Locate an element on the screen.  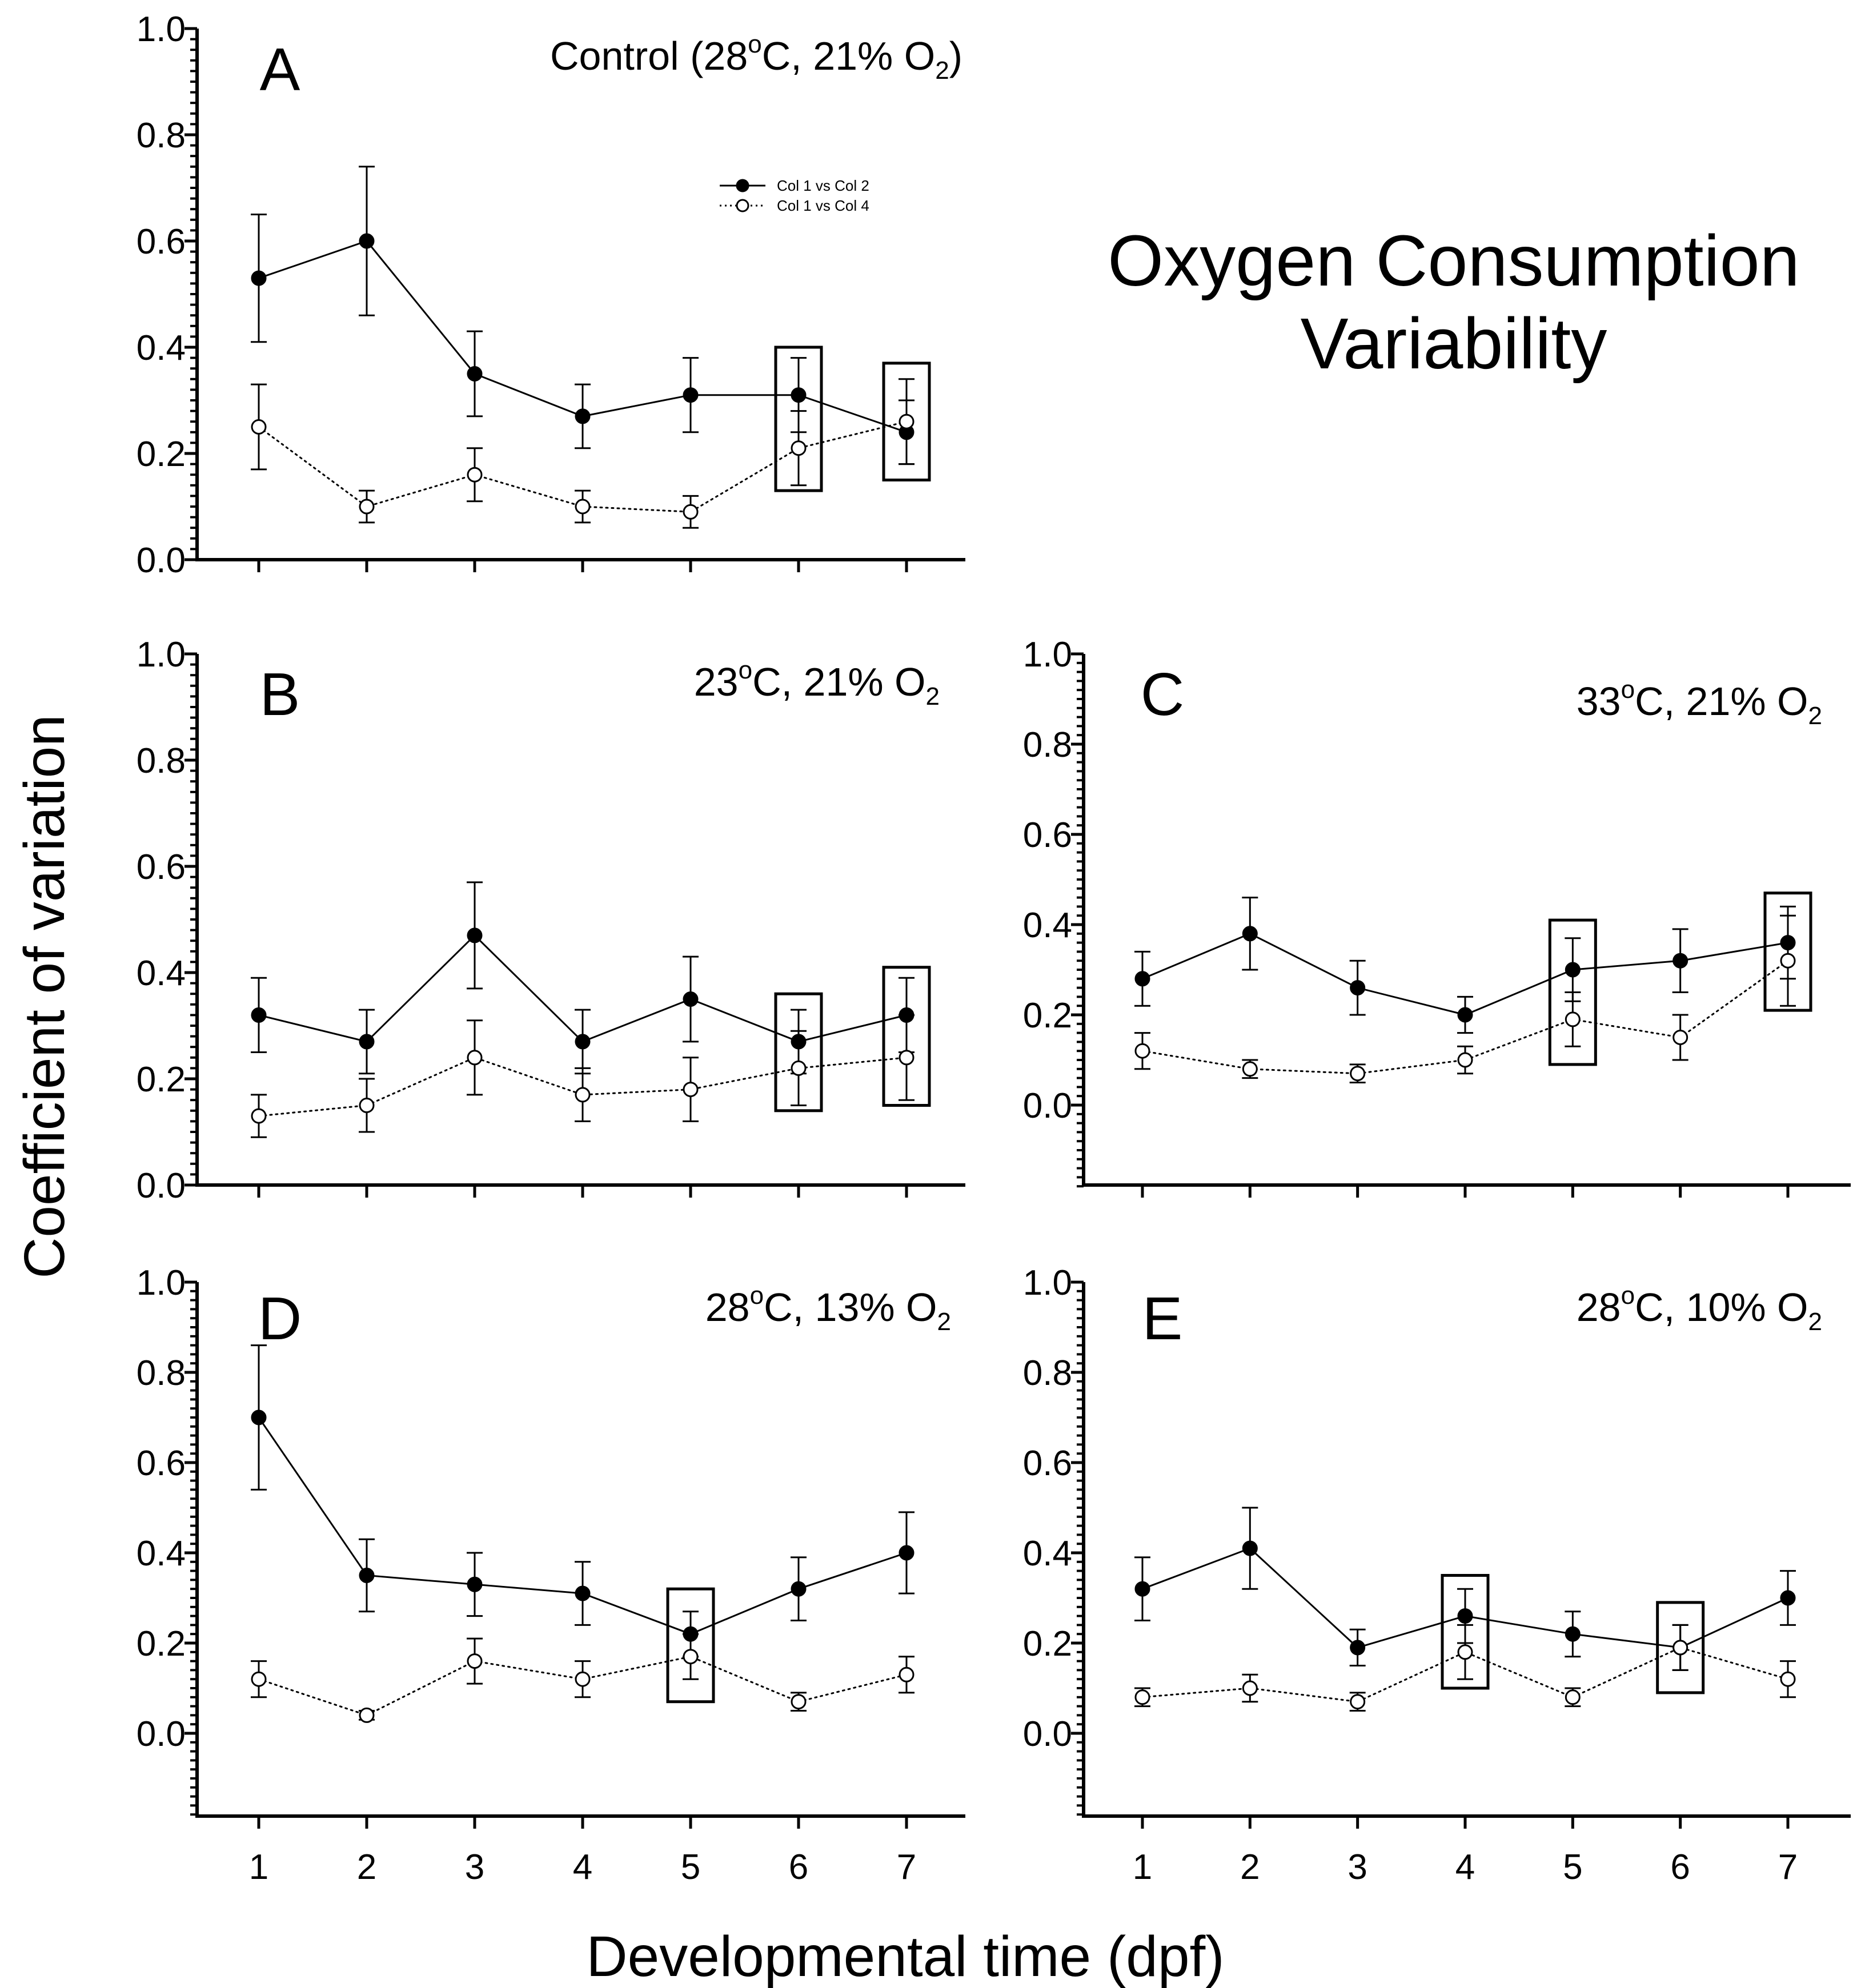
panel-letter: E is located at coordinates (1162, 1318).